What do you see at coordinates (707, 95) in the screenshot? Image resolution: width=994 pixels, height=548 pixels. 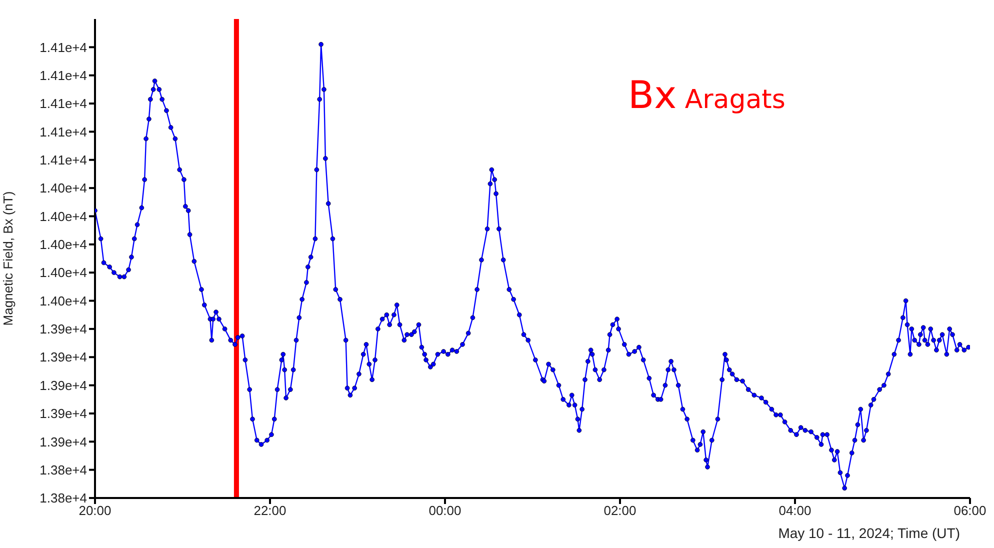 I see `annotation: Bx Aragats` at bounding box center [707, 95].